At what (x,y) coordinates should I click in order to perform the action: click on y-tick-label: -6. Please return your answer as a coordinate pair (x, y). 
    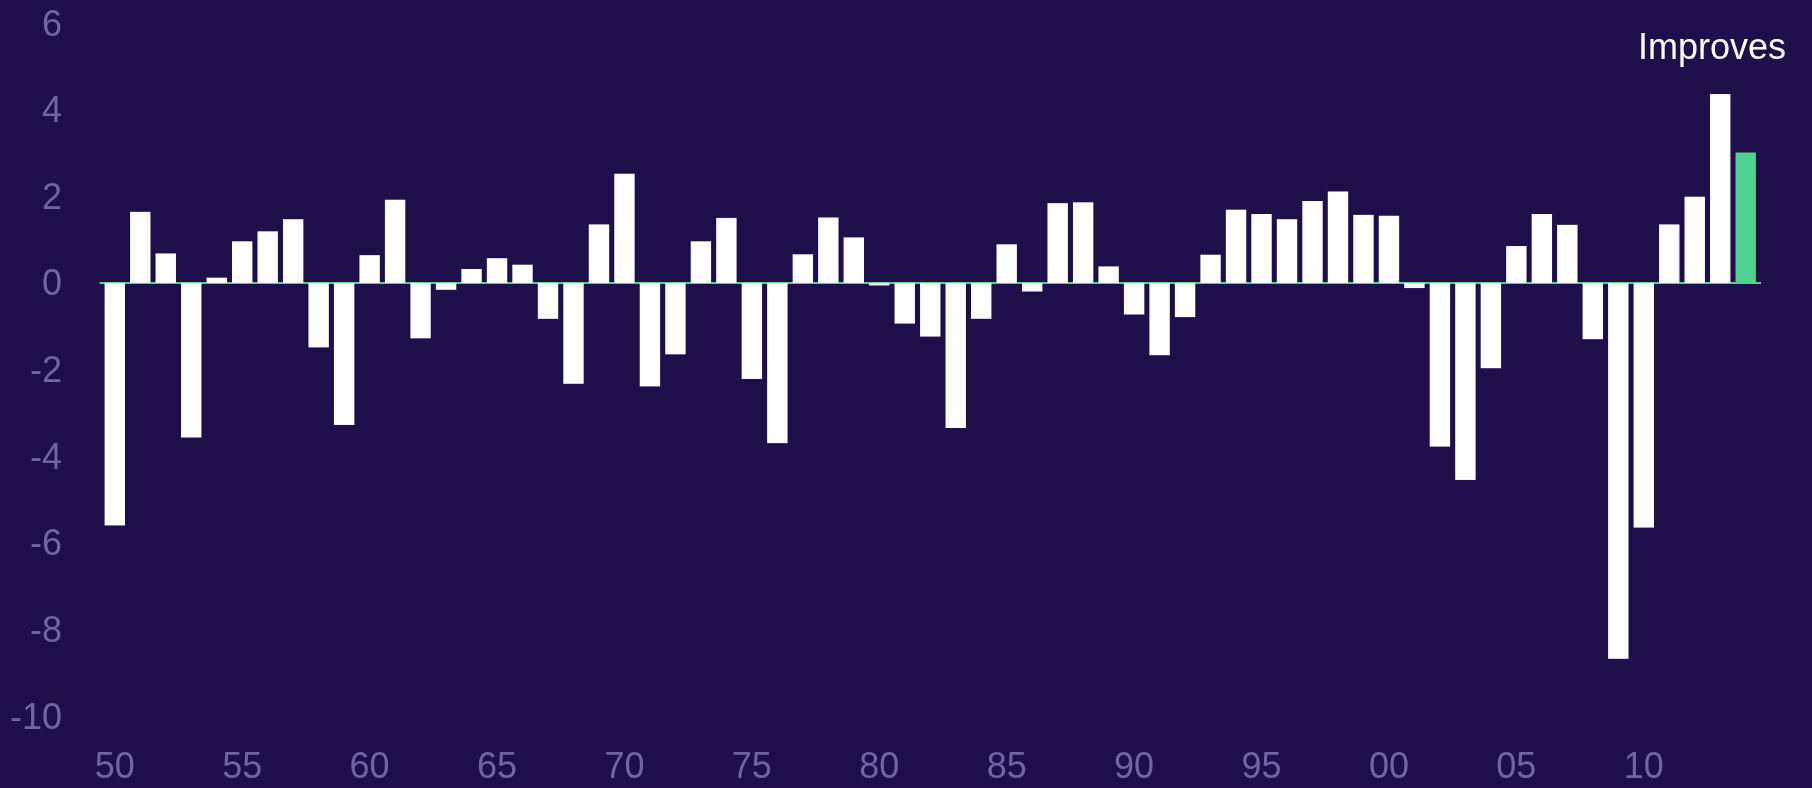
    Looking at the image, I should click on (45, 543).